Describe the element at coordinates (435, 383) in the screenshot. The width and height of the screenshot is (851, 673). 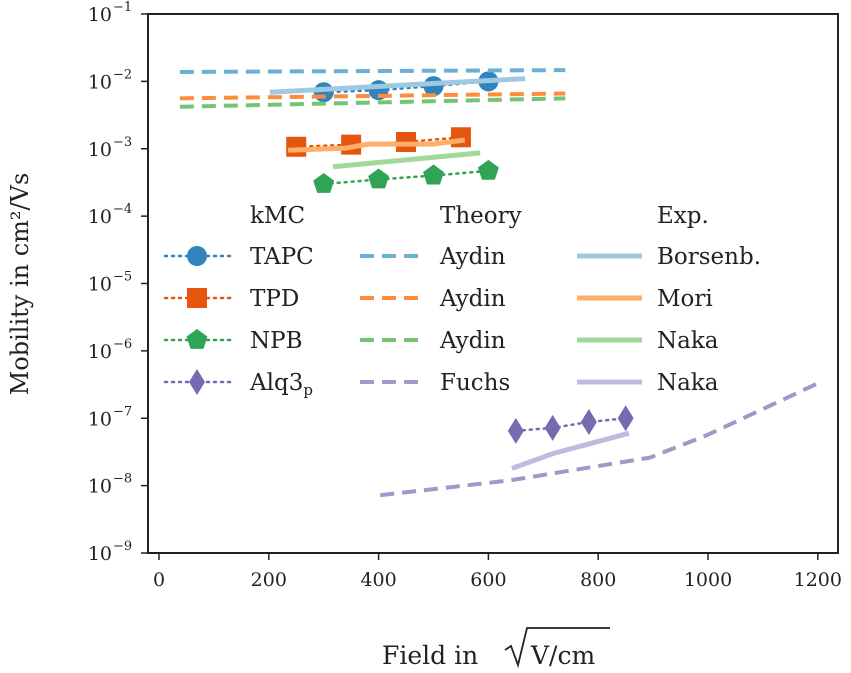
I see `legend-item: Fuchs` at that location.